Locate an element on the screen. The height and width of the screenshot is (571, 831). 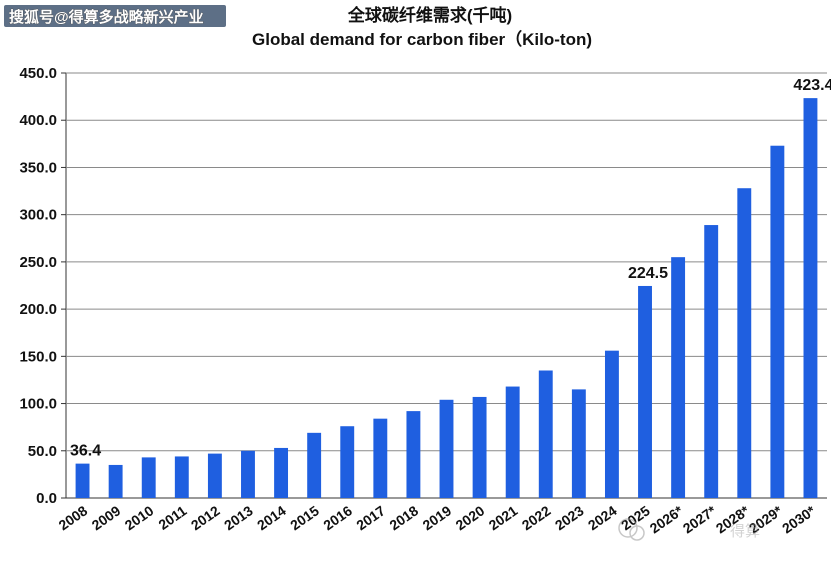
y-tick-label: 350.0 is located at coordinates (38, 167).